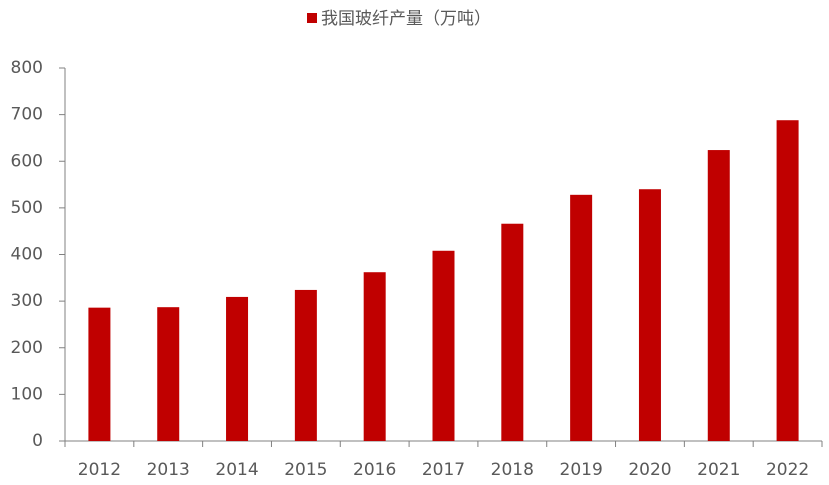 The image size is (829, 485). What do you see at coordinates (512, 470) in the screenshot?
I see `x-tick-label: 2018` at bounding box center [512, 470].